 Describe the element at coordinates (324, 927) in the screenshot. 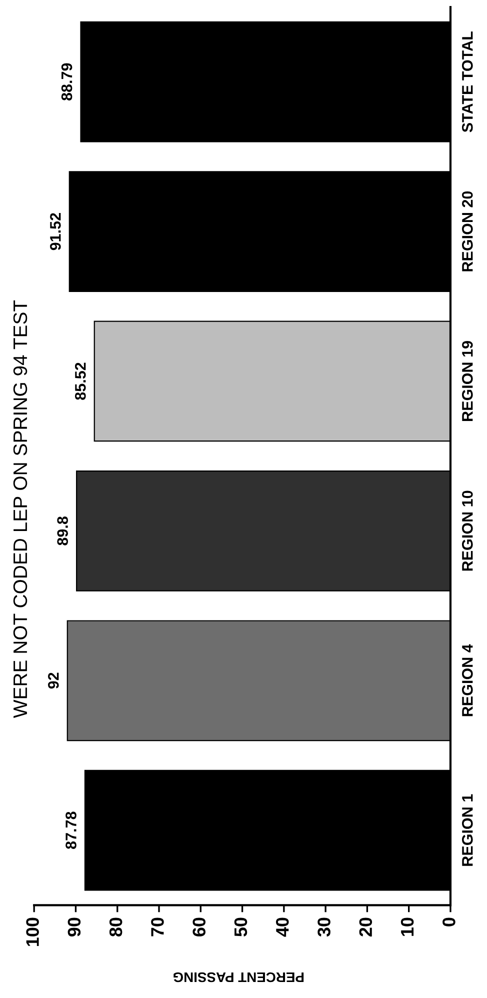

I see `x-tick-label: 30` at that location.